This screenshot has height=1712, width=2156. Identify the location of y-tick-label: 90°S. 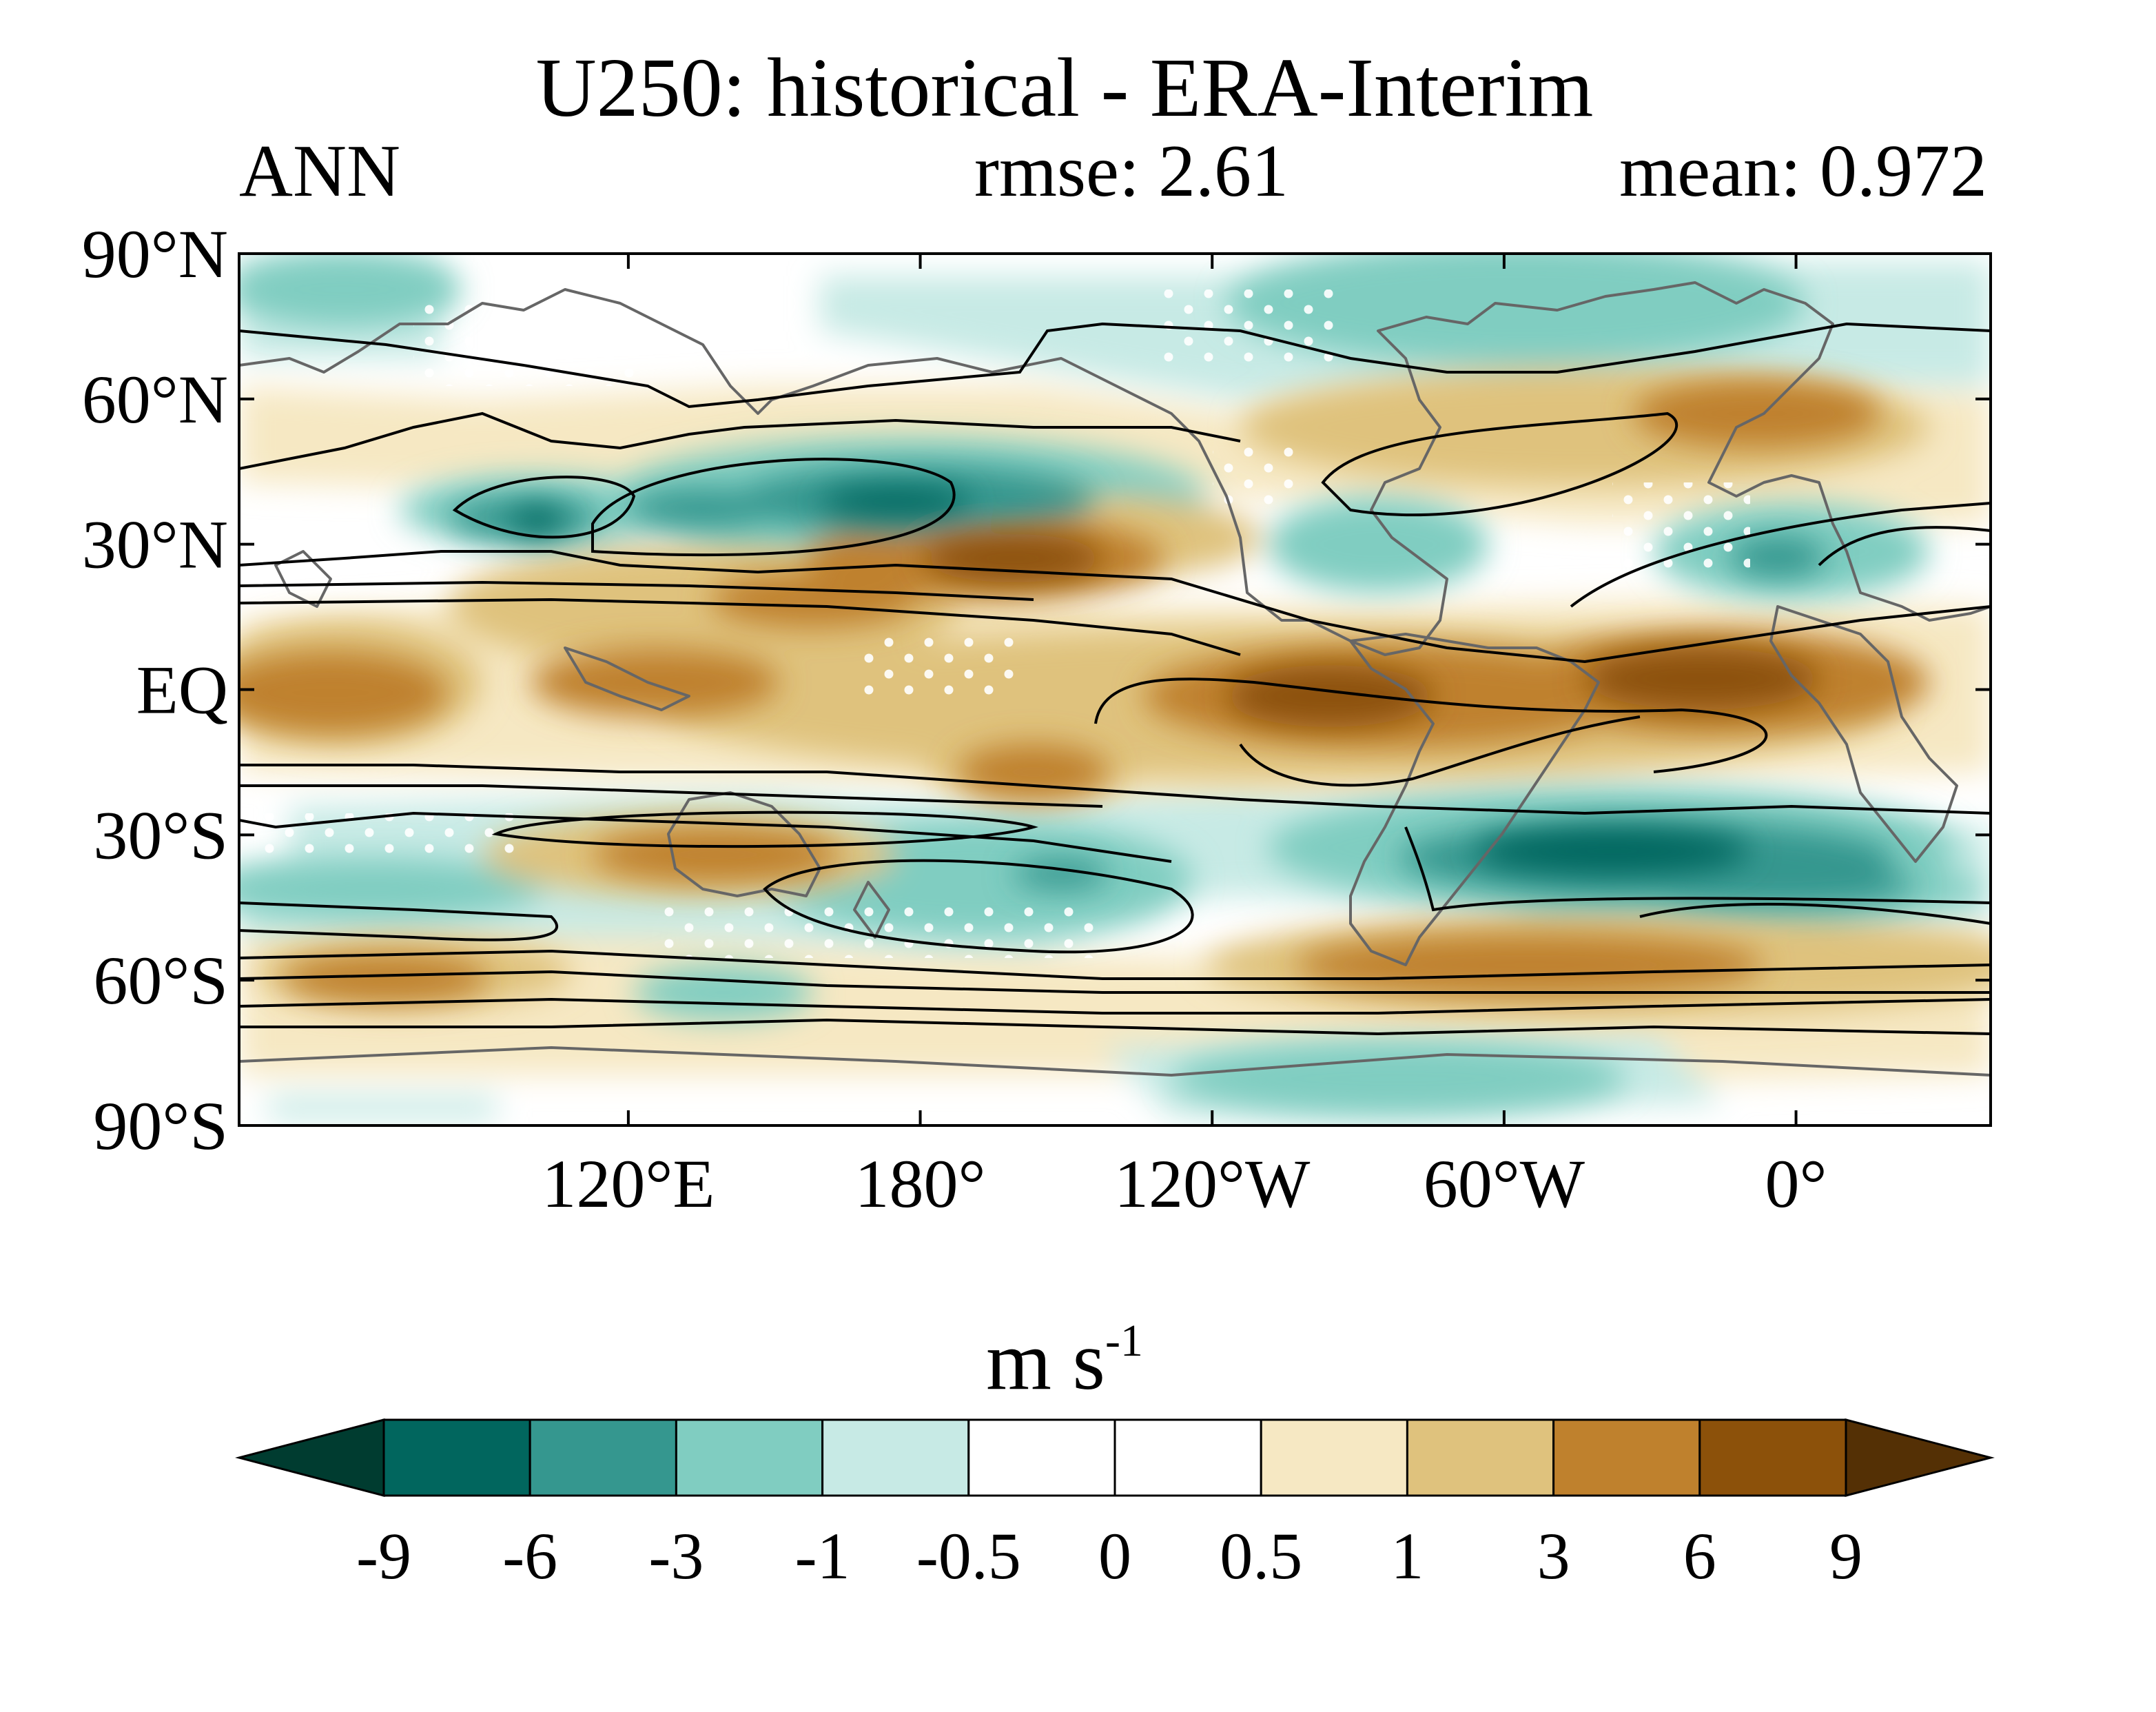
(160, 1126).